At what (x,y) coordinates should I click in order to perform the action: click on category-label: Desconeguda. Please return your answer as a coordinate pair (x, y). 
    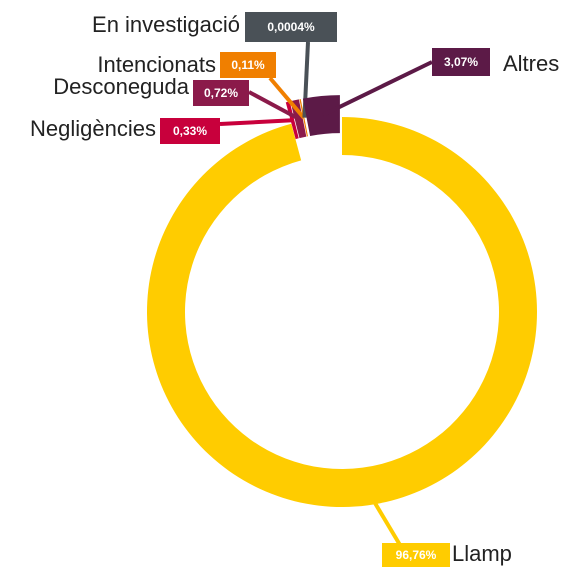
    Looking at the image, I should click on (121, 86).